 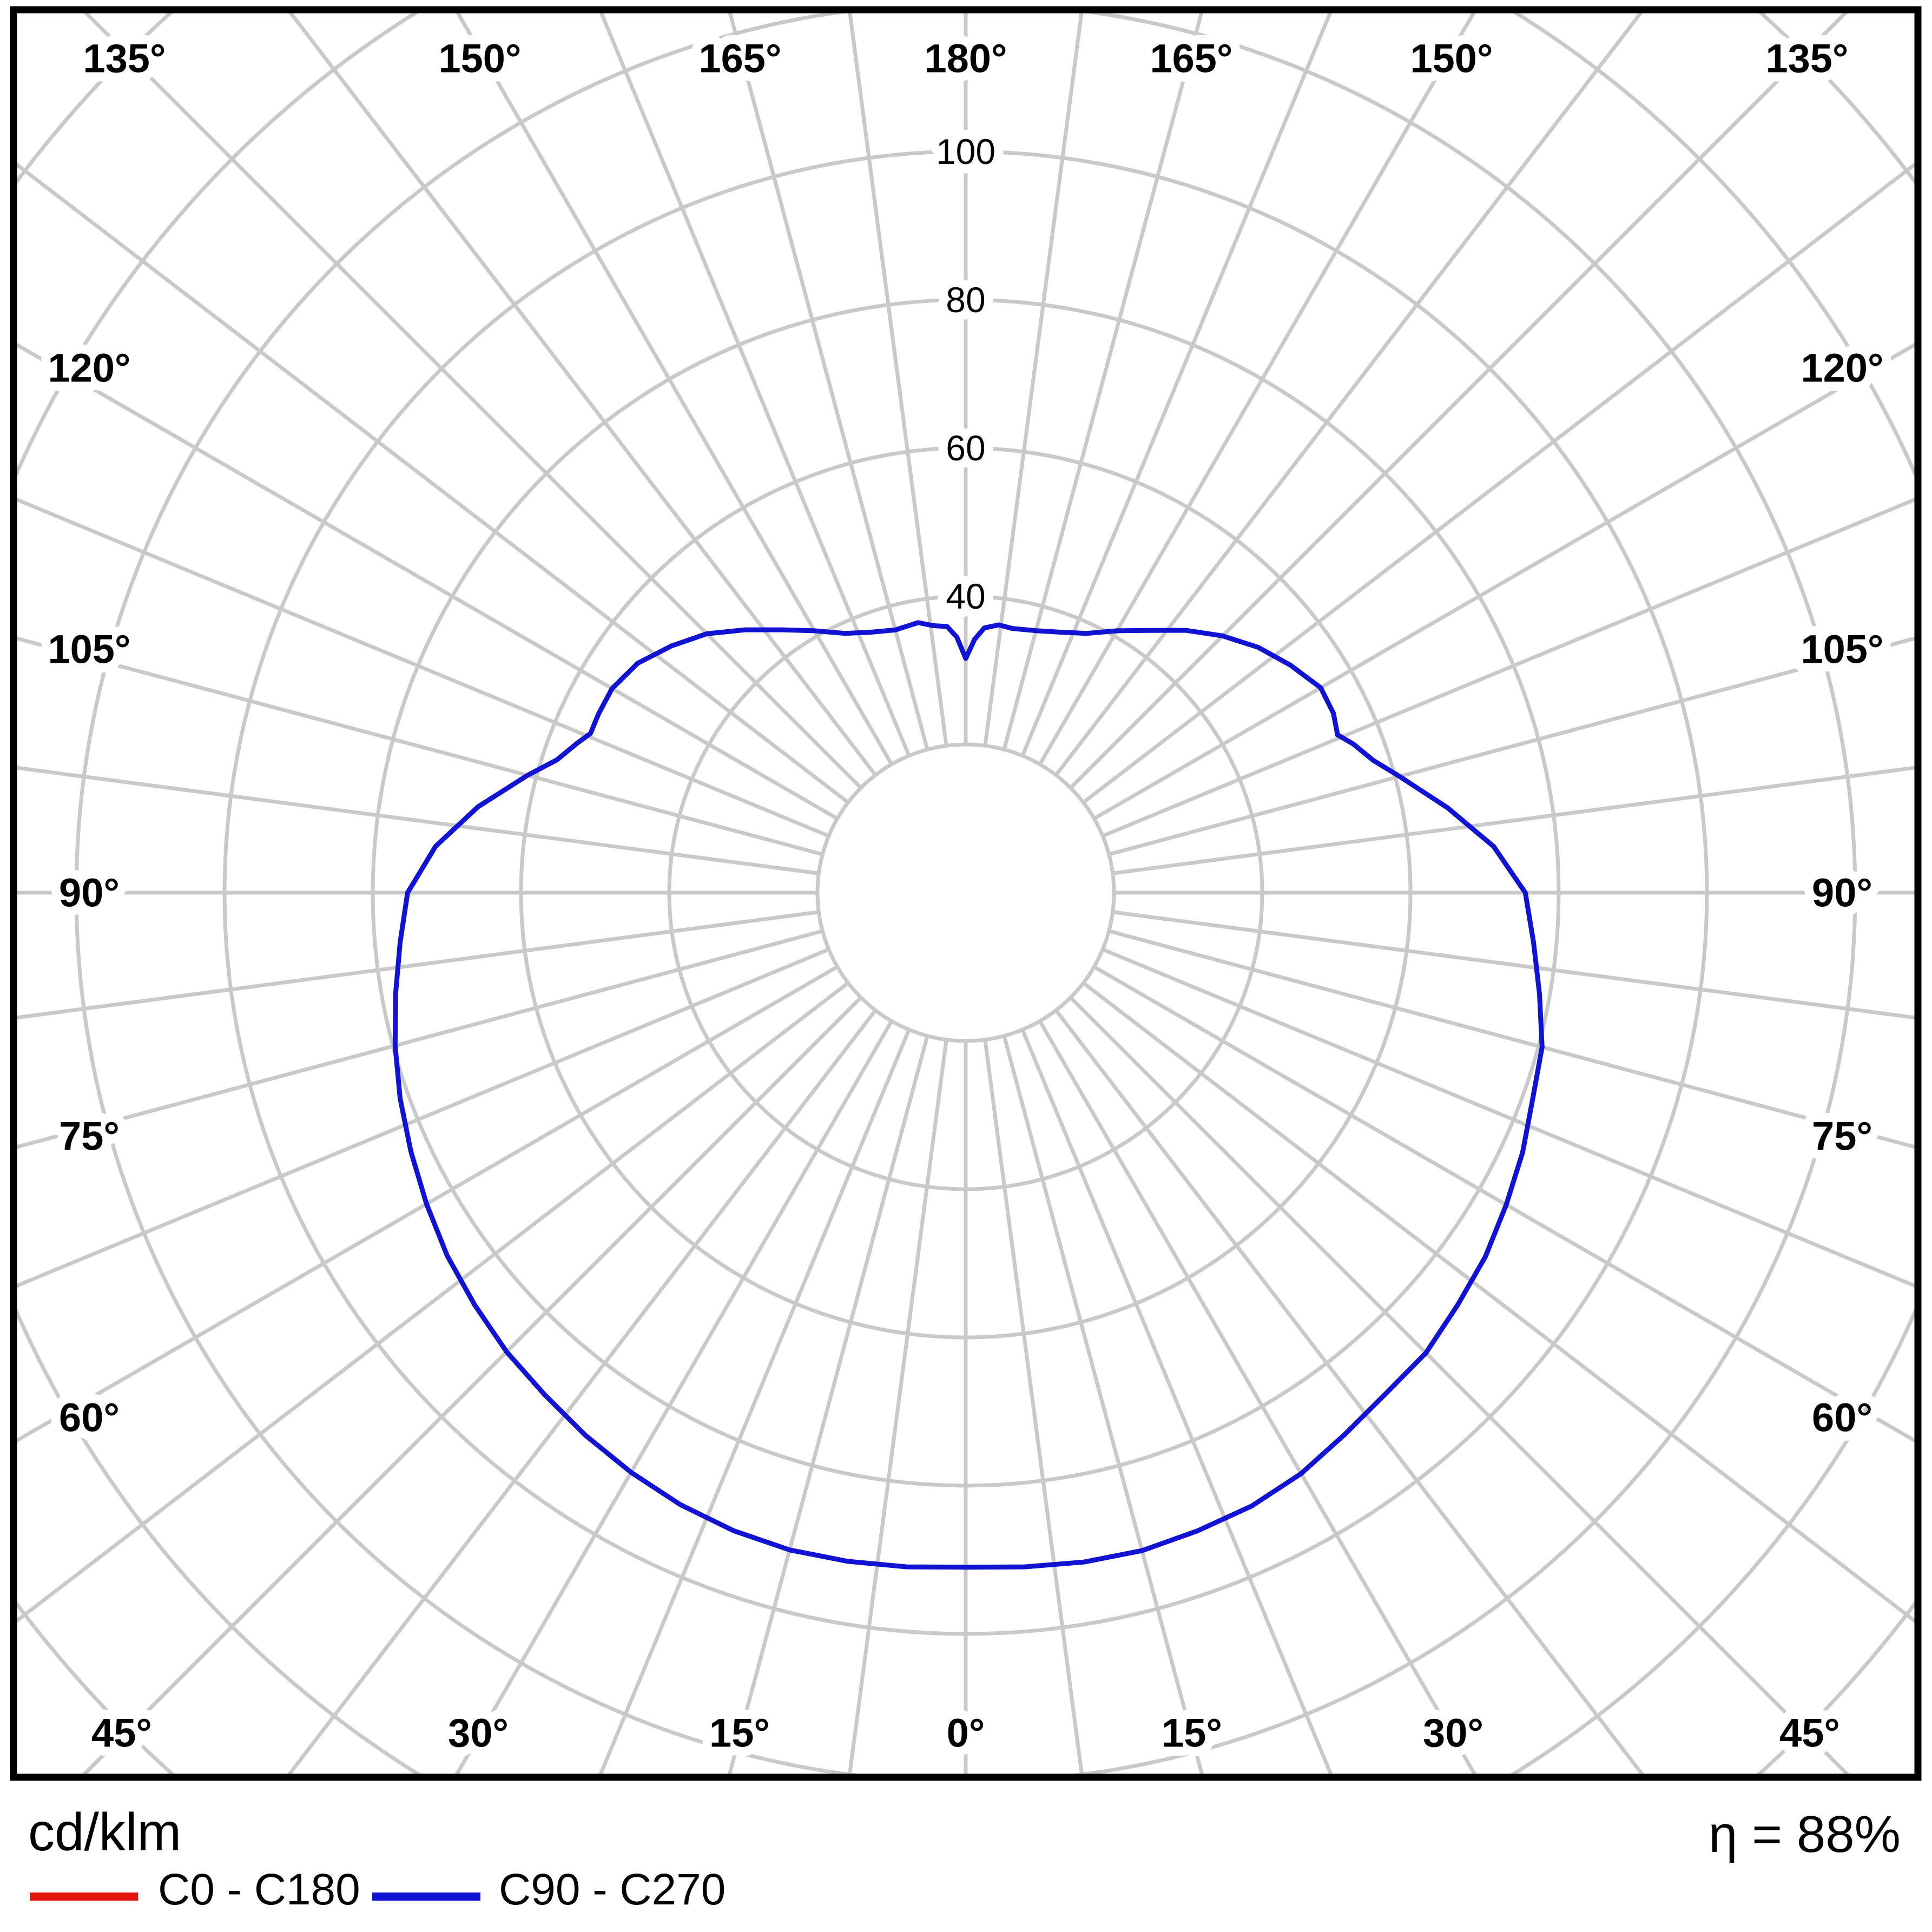 What do you see at coordinates (965, 58) in the screenshot?
I see `angle-label-180-right: 180°` at bounding box center [965, 58].